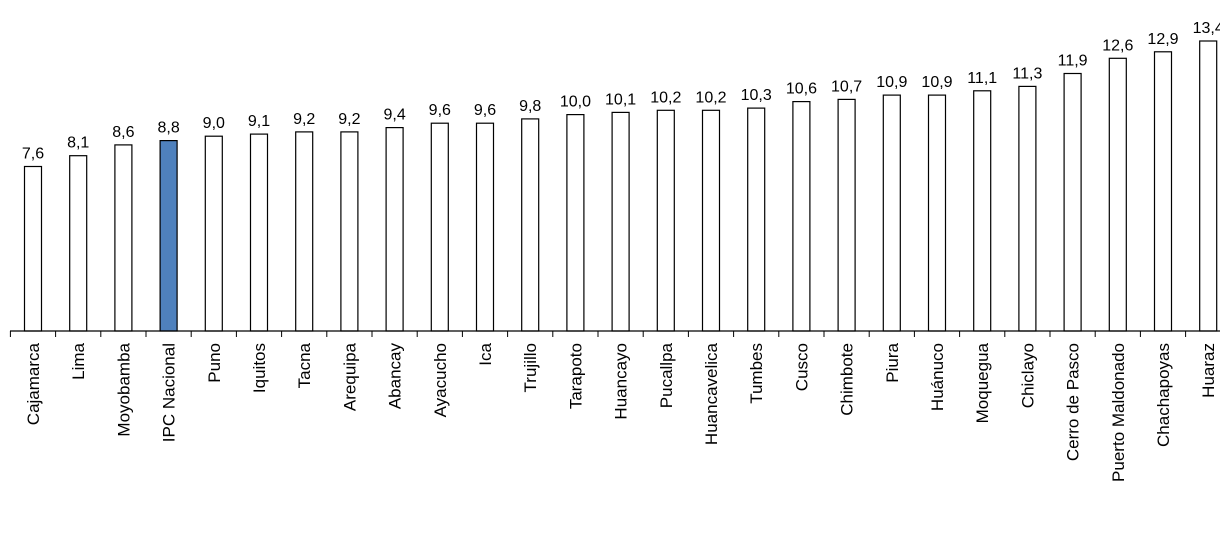 The height and width of the screenshot is (538, 1220). I want to click on value-label-tumbes: 10,3, so click(756, 95).